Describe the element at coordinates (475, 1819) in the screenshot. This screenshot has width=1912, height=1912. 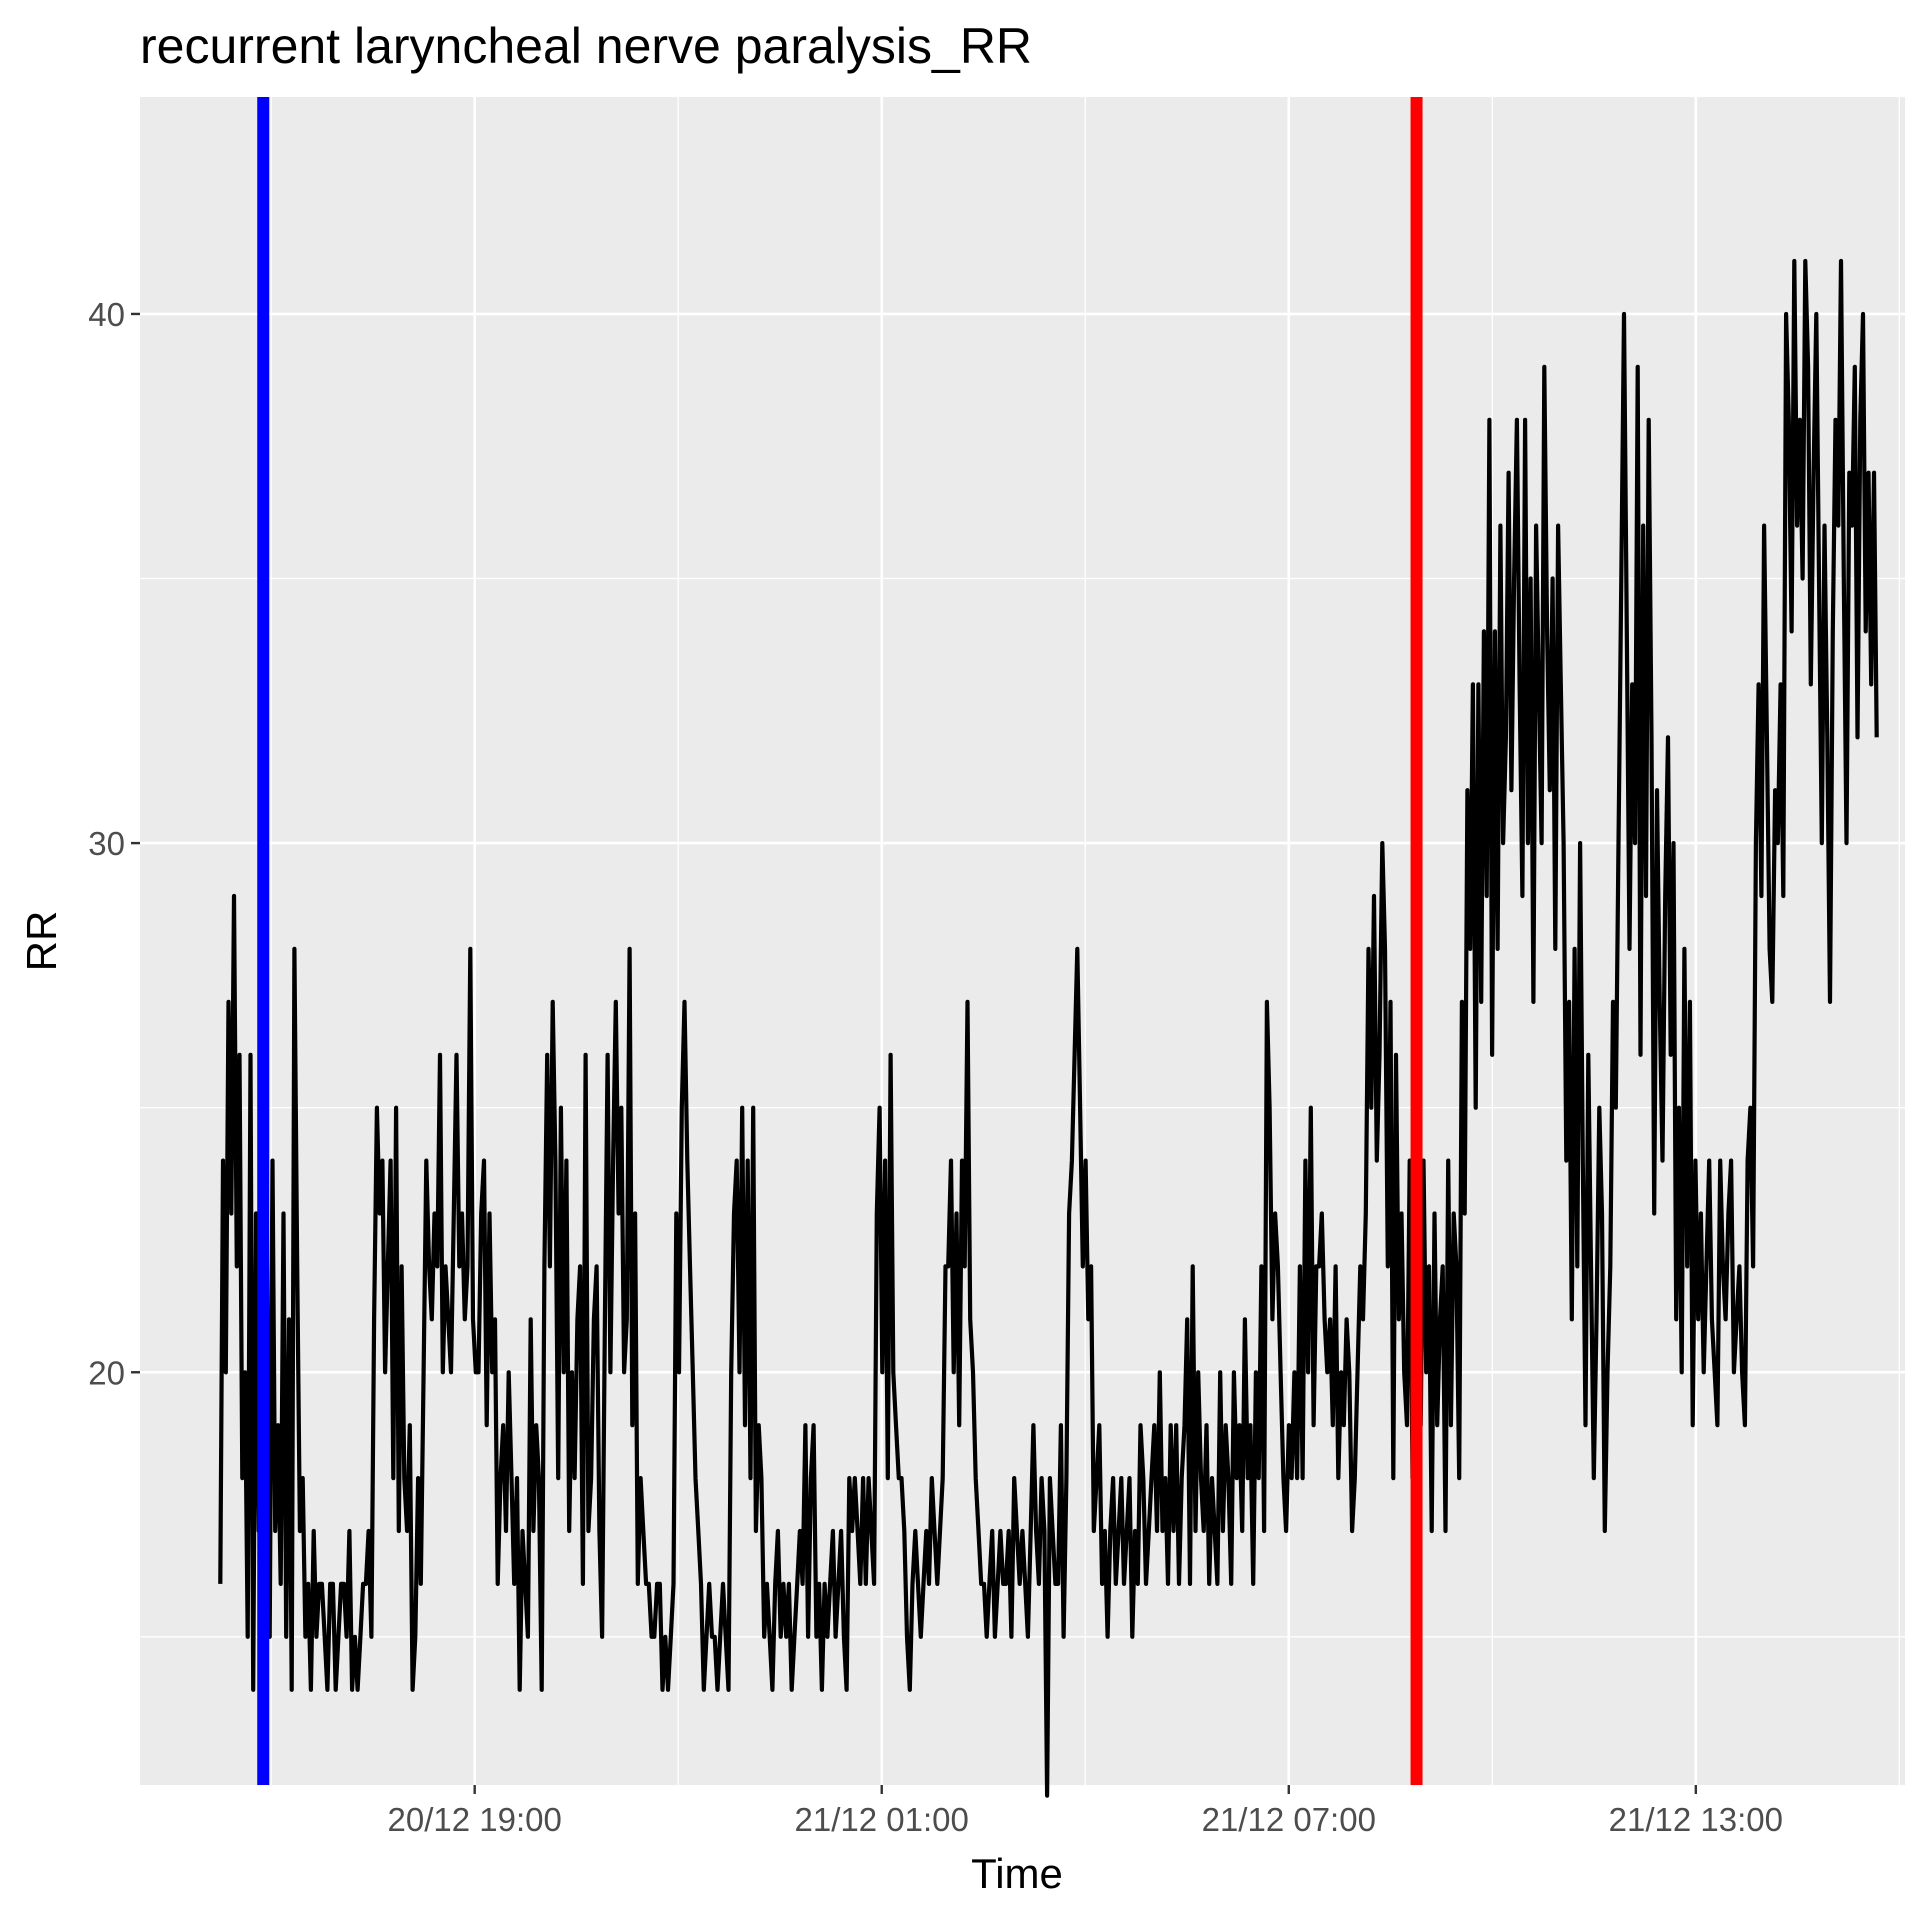
I see `x-tick-label: 20/12 19:00` at that location.